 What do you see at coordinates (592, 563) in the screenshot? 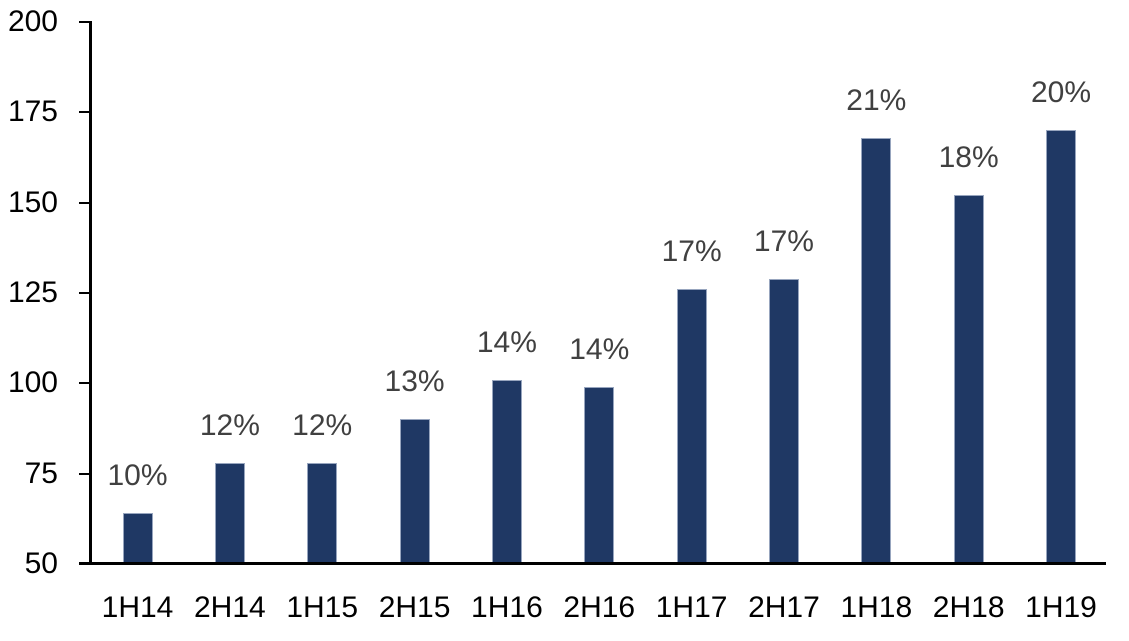
I see `x-axis-line` at bounding box center [592, 563].